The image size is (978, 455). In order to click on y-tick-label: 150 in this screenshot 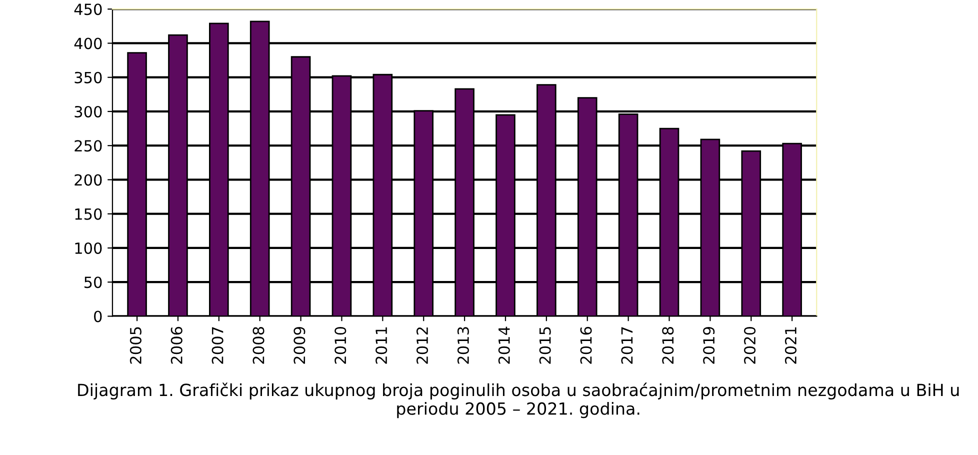, I will do `click(88, 214)`.